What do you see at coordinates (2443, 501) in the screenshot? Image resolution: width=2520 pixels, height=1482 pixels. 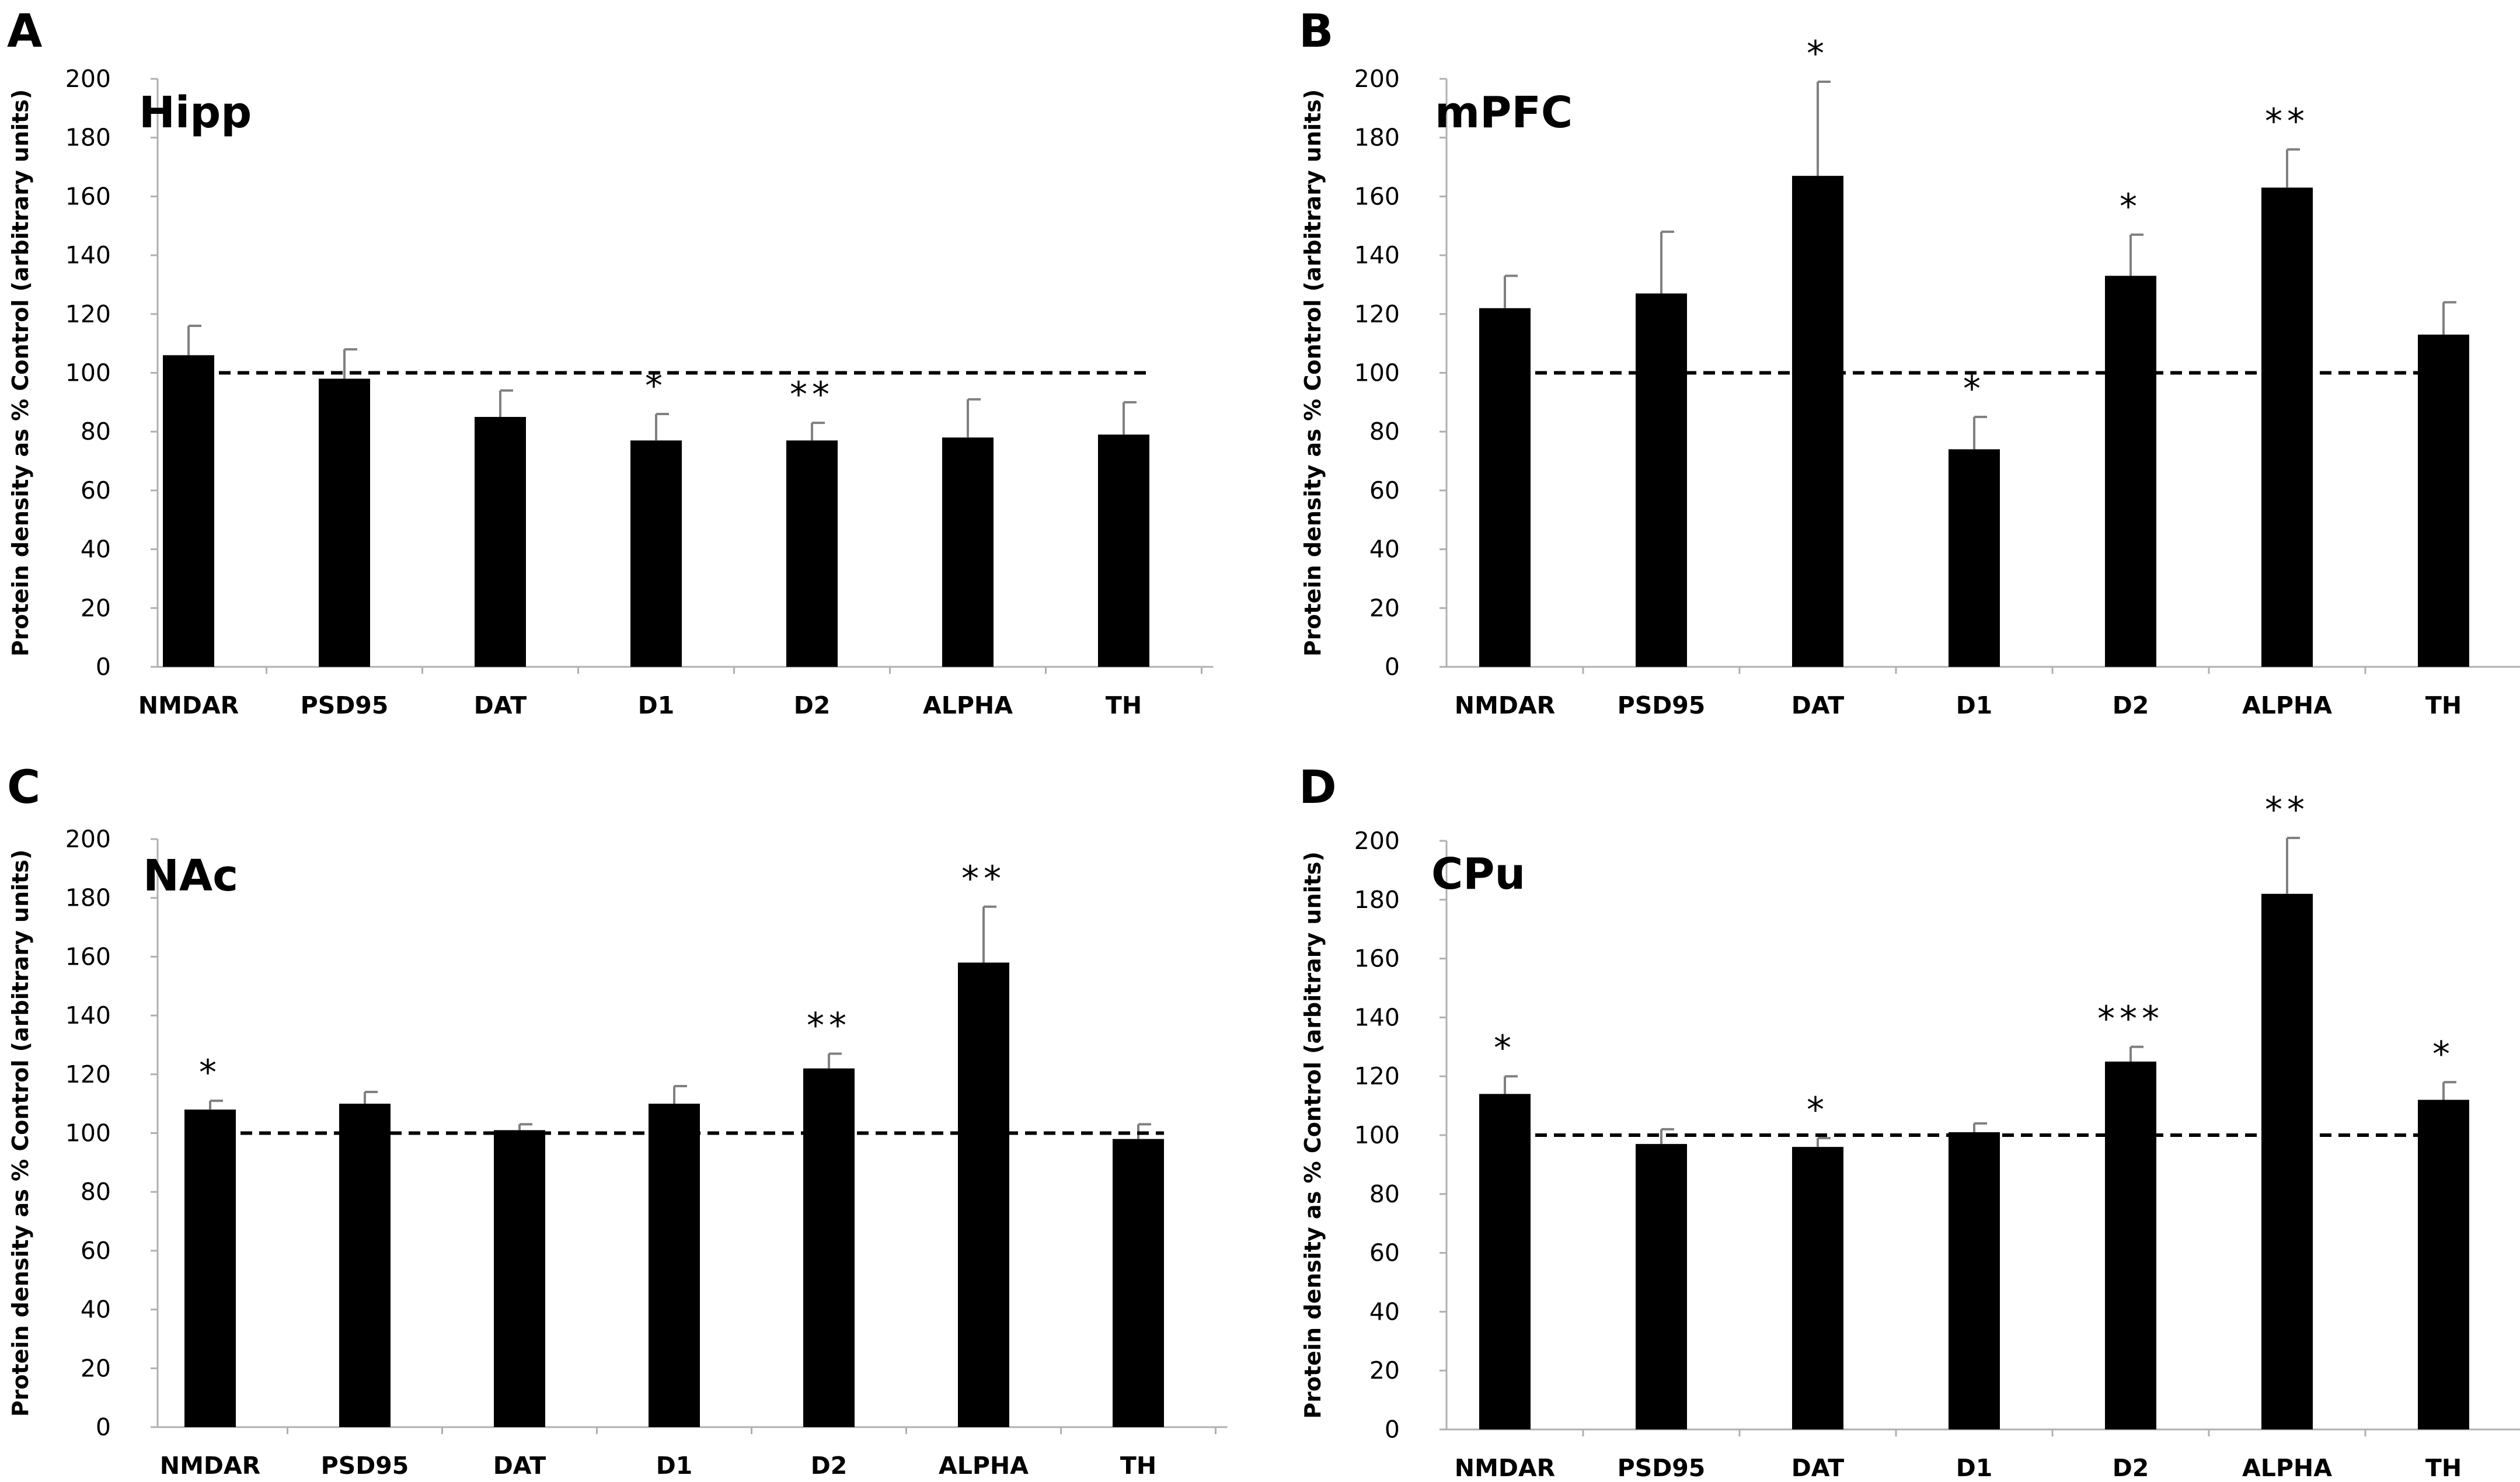 I see `panel-b-bar-th` at bounding box center [2443, 501].